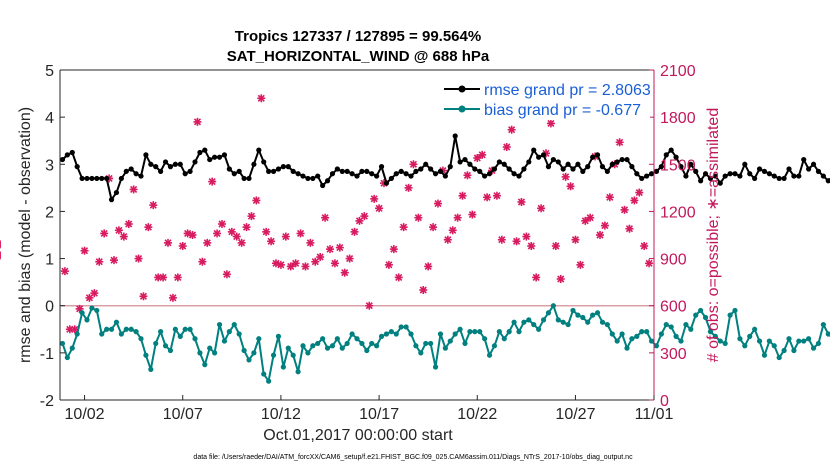 The height and width of the screenshot is (470, 830). Describe the element at coordinates (477, 414) in the screenshot. I see `x-tick-label: 10/22` at that location.